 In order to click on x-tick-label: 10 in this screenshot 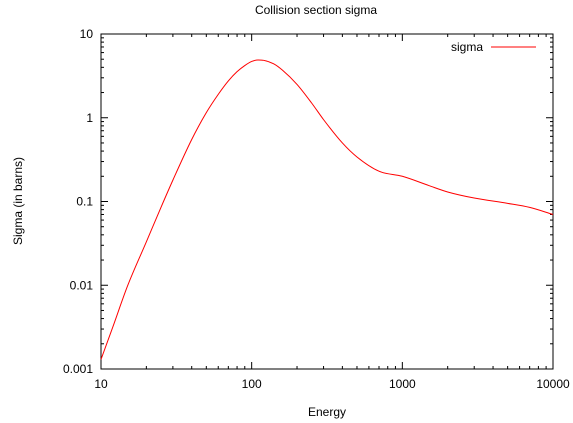, I will do `click(101, 384)`.